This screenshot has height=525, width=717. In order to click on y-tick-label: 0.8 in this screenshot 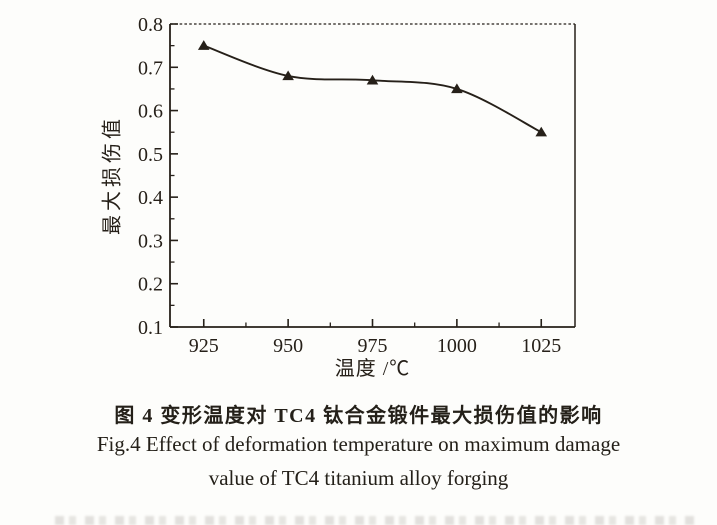, I will do `click(150, 25)`.